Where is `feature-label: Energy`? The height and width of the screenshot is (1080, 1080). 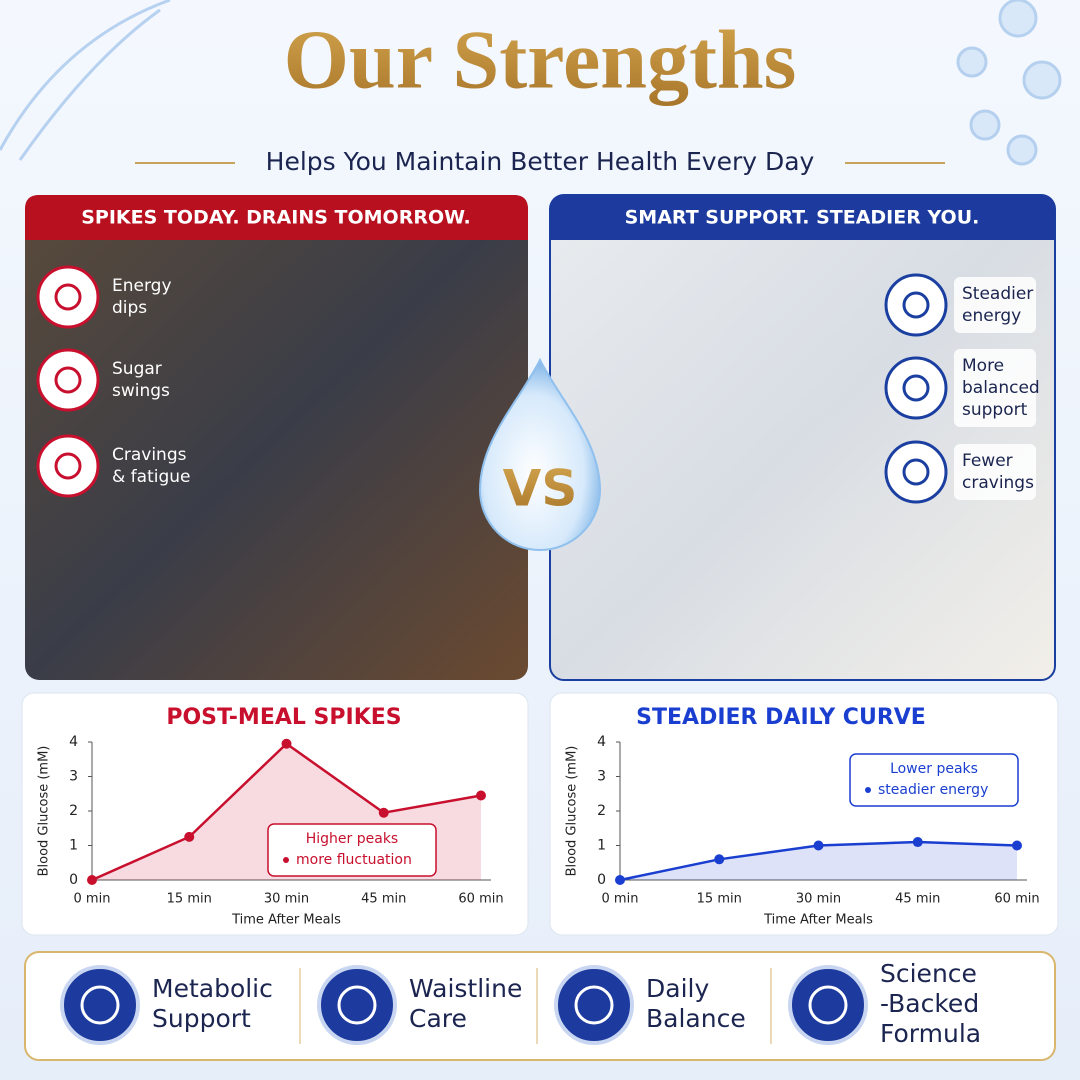
feature-label: Energy is located at coordinates (142, 286).